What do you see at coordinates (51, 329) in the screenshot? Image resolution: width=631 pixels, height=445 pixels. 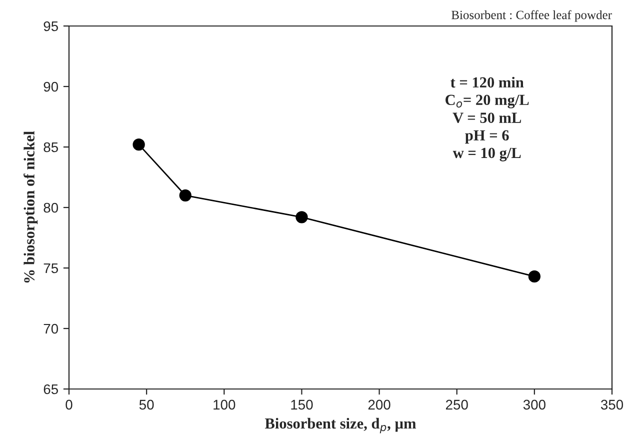 I see `y-tick-label: 70` at bounding box center [51, 329].